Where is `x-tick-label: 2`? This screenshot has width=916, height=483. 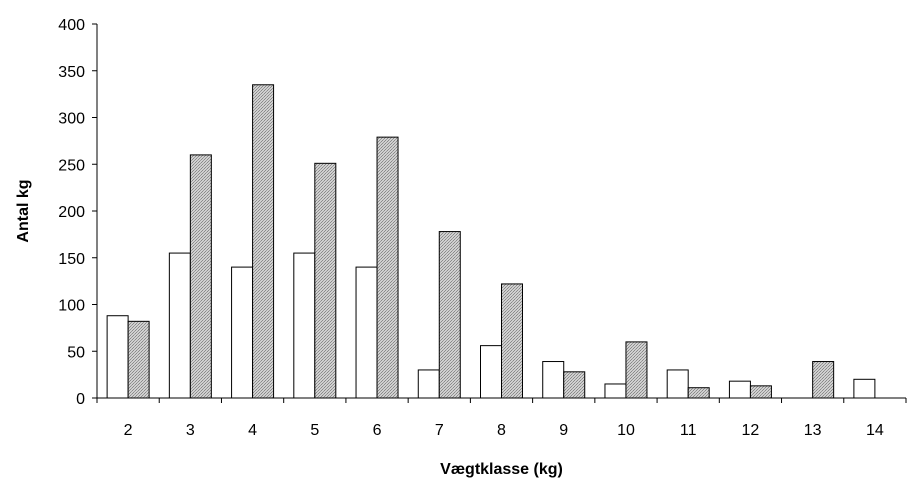 x-tick-label: 2 is located at coordinates (128, 430).